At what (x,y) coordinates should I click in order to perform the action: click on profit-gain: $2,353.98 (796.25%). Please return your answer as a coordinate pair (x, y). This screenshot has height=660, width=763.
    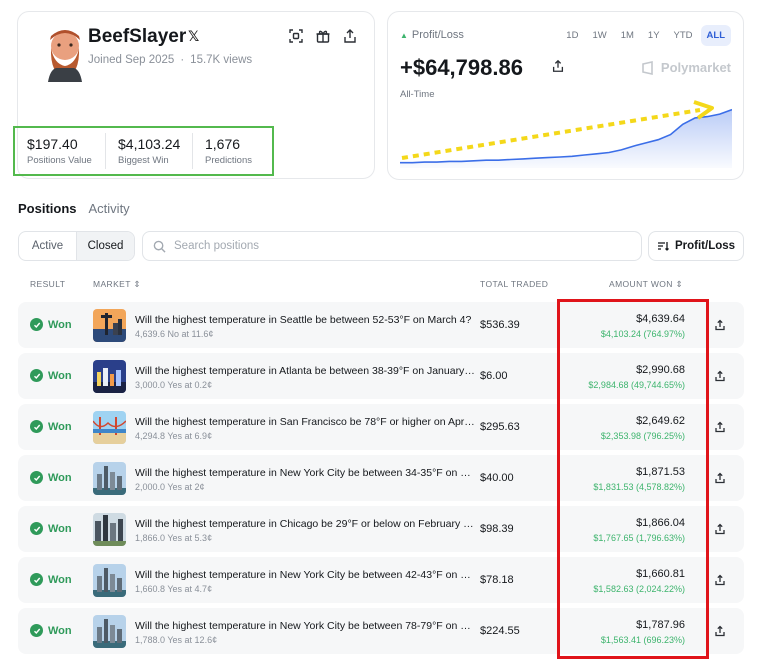
    Looking at the image, I should click on (642, 436).